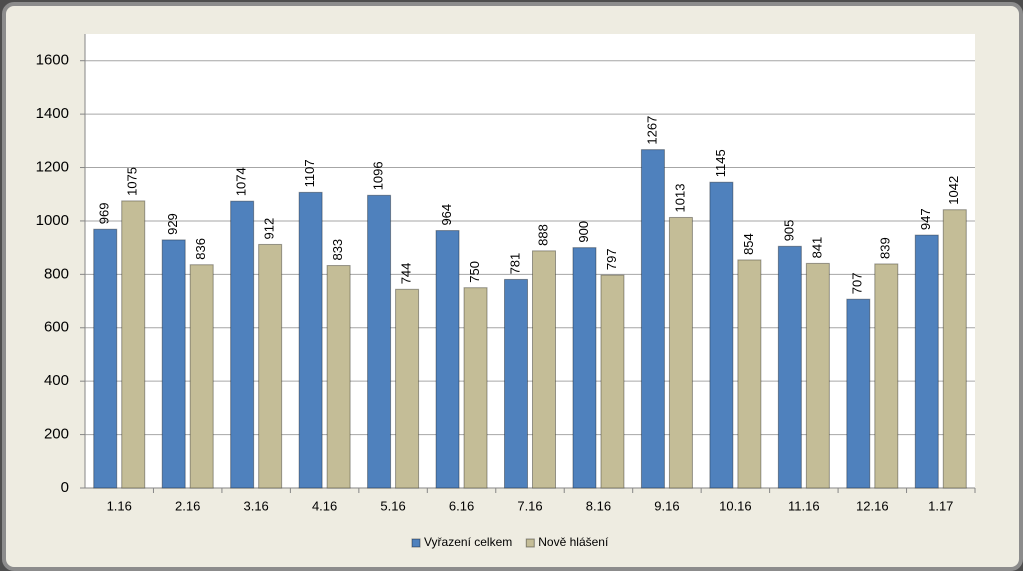 Image resolution: width=1023 pixels, height=571 pixels. Describe the element at coordinates (872, 505) in the screenshot. I see `x-tick-label: 12.16` at that location.